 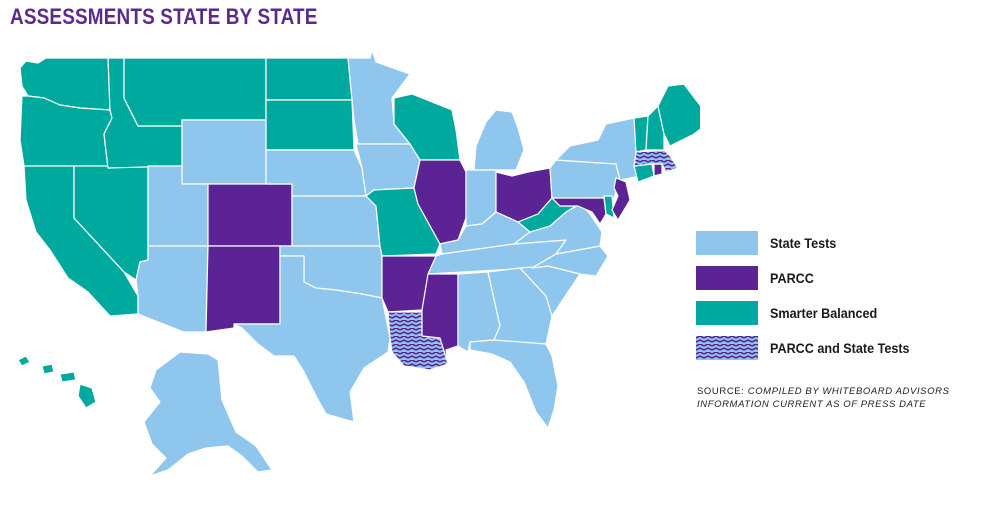 What do you see at coordinates (312, 339) in the screenshot?
I see `state-TX` at bounding box center [312, 339].